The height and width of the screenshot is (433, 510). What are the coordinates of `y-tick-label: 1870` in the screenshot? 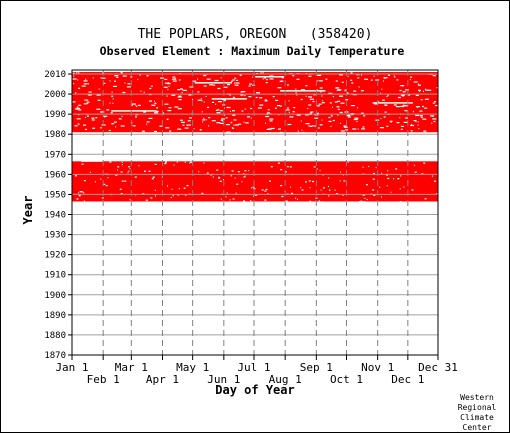 It's located at (55, 356).